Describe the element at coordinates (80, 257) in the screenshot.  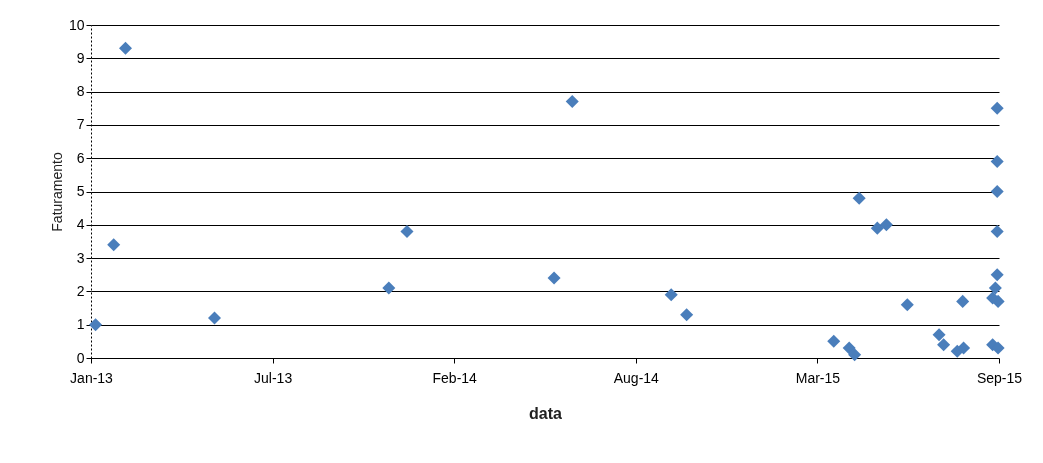
I see `y-tick-label: 3` at that location.